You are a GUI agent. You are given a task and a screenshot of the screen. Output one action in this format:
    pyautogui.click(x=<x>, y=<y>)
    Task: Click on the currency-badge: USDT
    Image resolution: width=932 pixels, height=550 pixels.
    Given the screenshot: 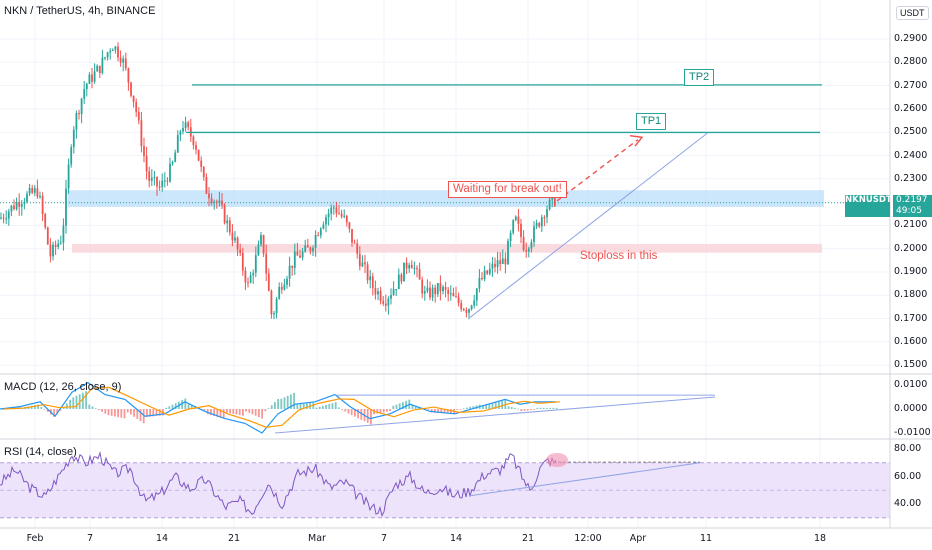 What is the action you would take?
    pyautogui.click(x=912, y=13)
    